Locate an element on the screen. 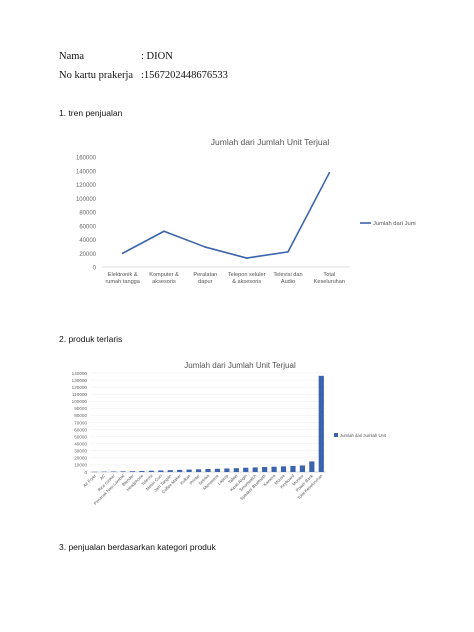 Image resolution: width=474 pixels, height=632 pixels. name-label: Nama is located at coordinates (72, 56).